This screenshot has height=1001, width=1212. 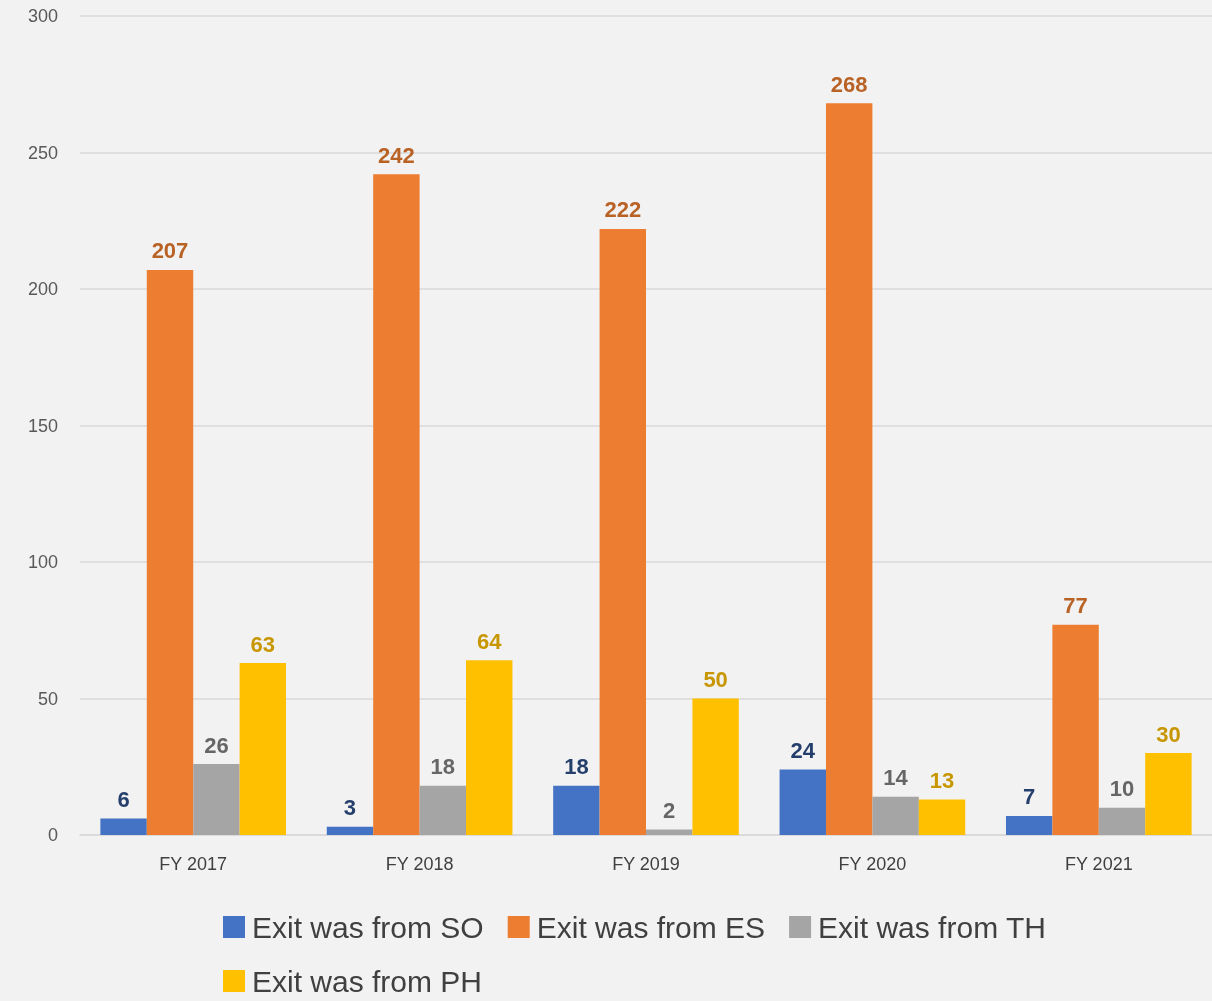 I want to click on x-tick-label: FY 2021, so click(x=1098, y=864).